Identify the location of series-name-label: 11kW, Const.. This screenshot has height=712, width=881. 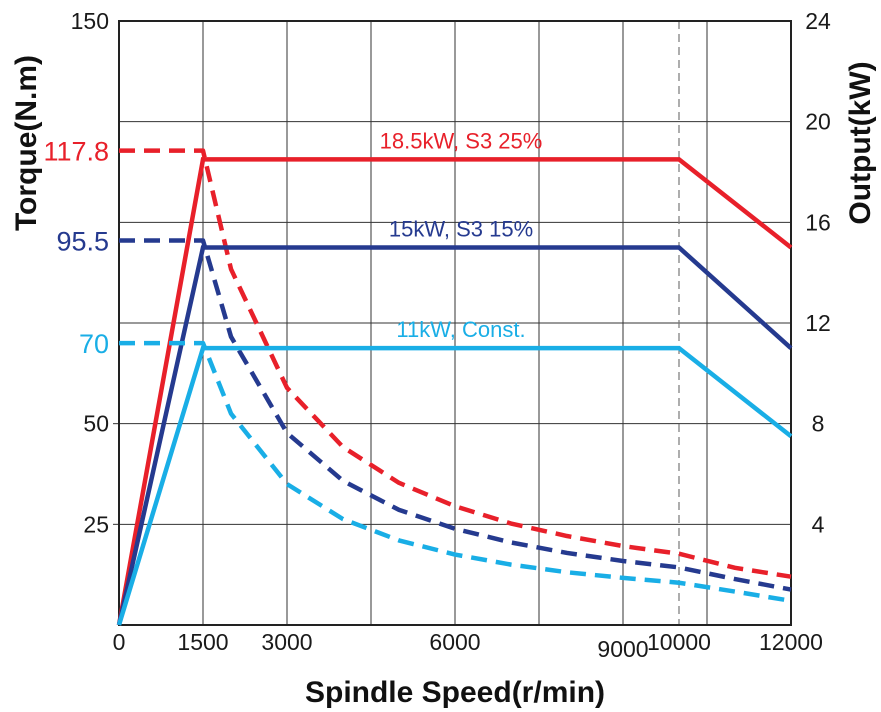
(460, 329).